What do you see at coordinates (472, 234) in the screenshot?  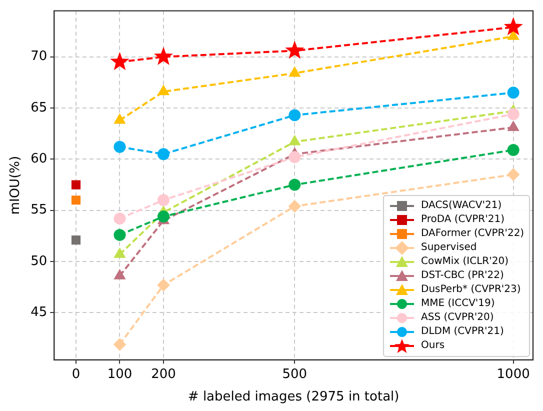 I see `legend-label: DAFormer (CVPR'22)` at bounding box center [472, 234].